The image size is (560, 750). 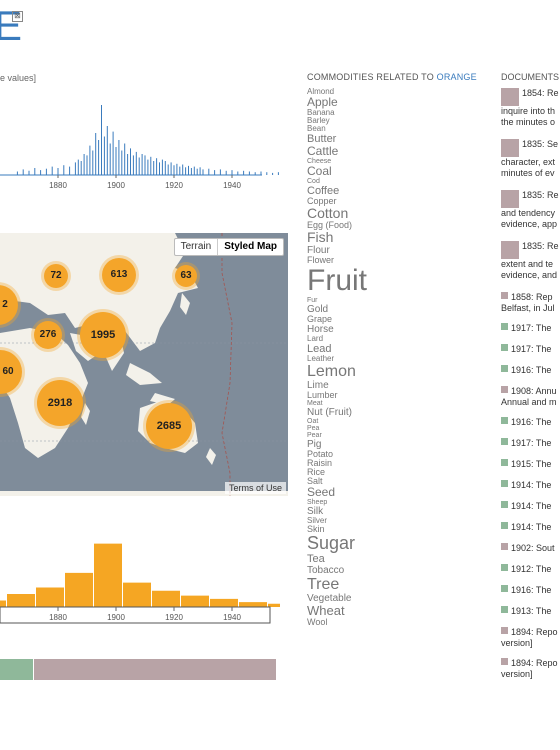 I want to click on commodity-link: Wheat, so click(x=326, y=610).